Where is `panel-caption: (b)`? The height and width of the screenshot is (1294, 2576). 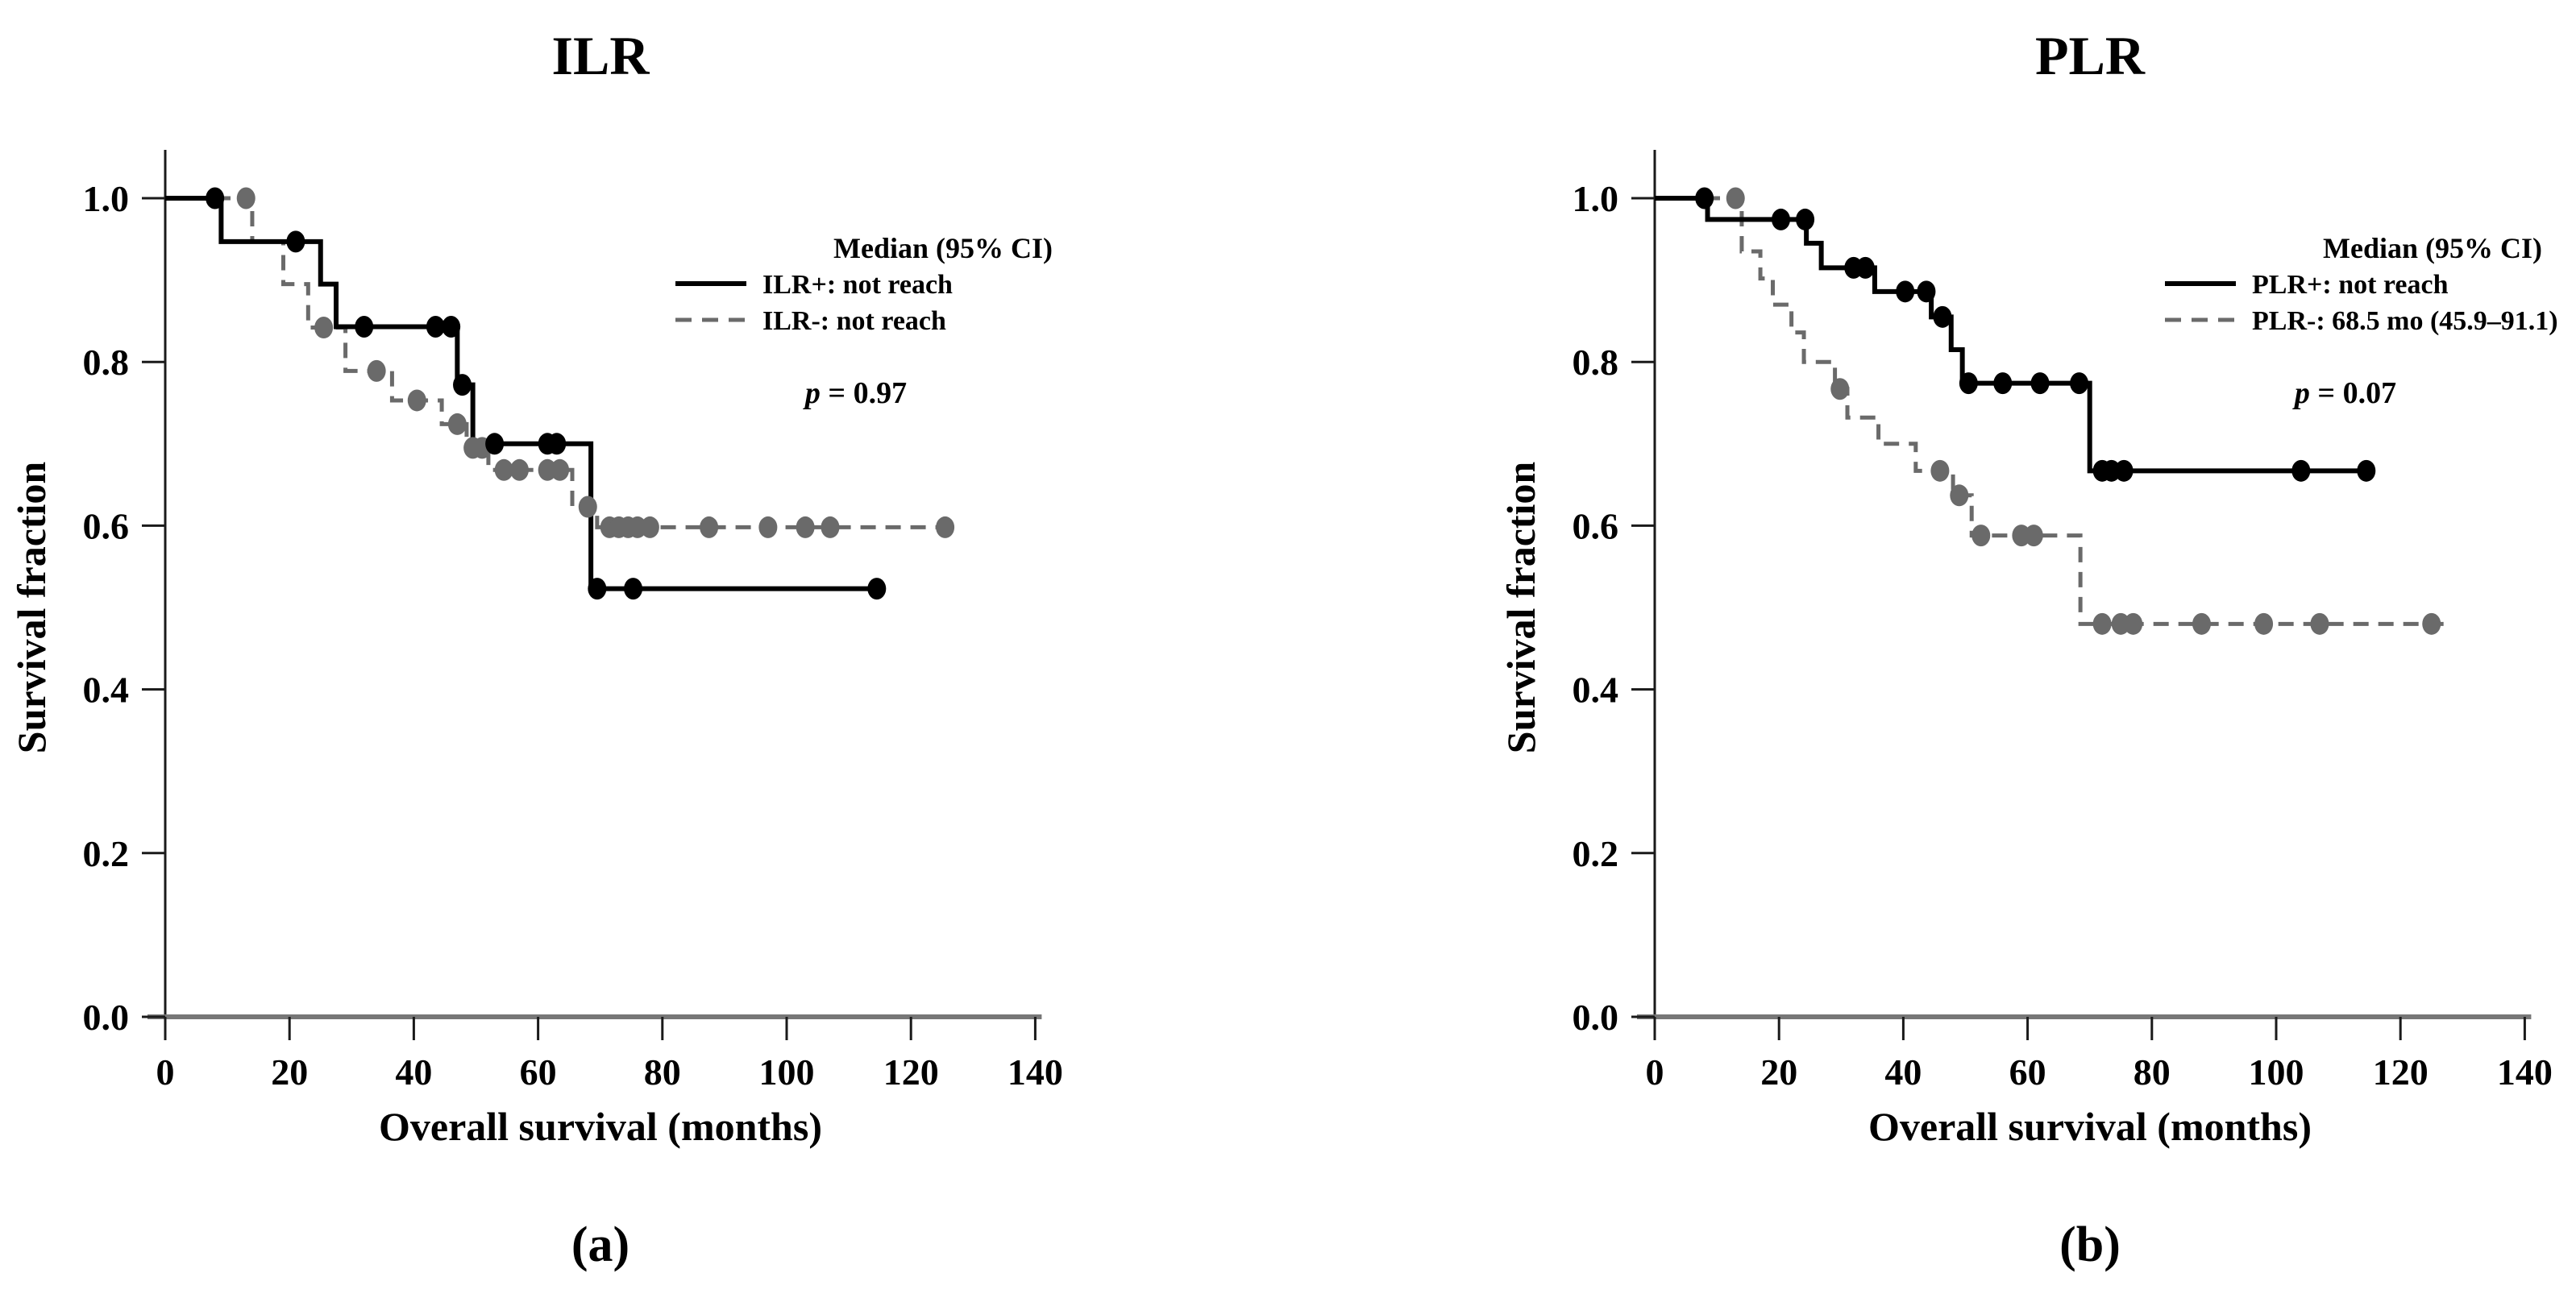
panel-caption: (b) is located at coordinates (2090, 1244).